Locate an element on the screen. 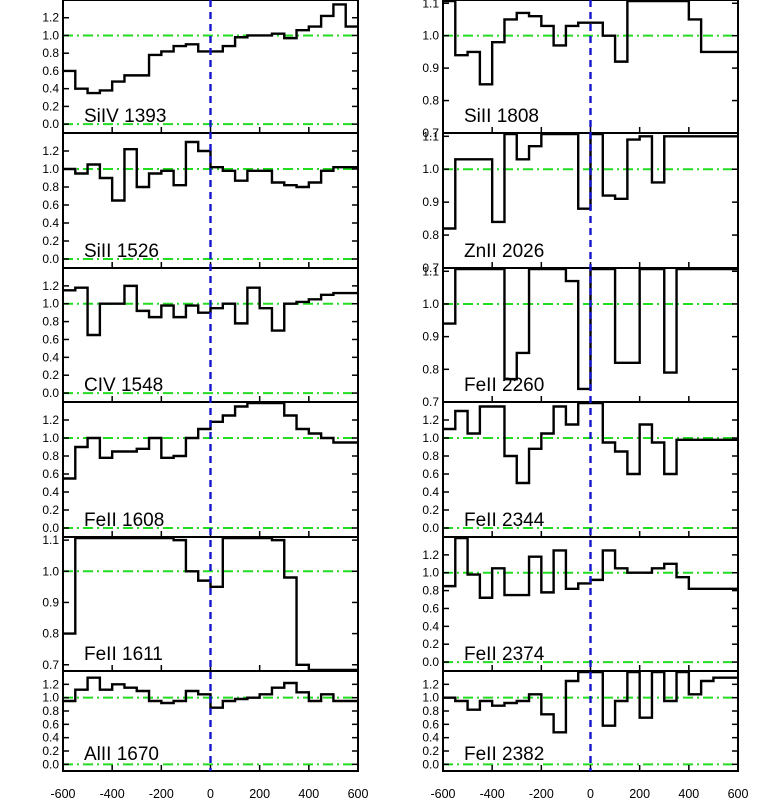 The width and height of the screenshot is (761, 807). panel-1-6: 0.00.20.40.60.81.01.2 AlII 1670 is located at coordinates (200, 721).